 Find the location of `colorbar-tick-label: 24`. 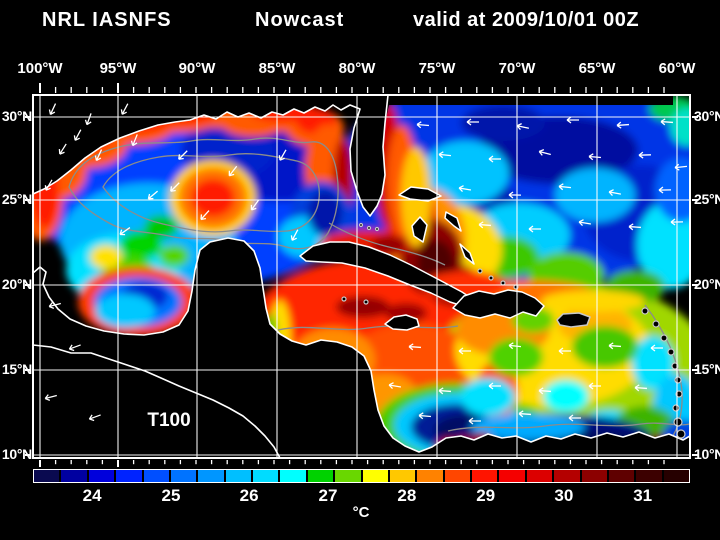

colorbar-tick-label: 24 is located at coordinates (92, 495).